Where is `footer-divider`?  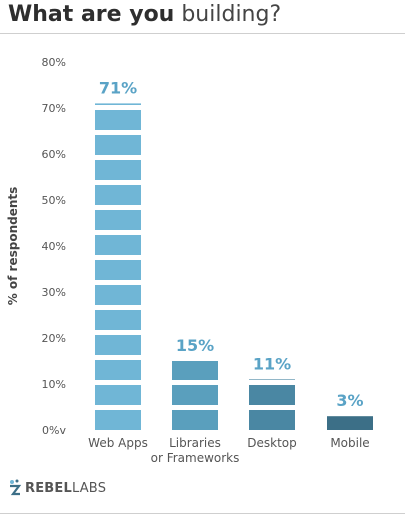 footer-divider is located at coordinates (202, 513).